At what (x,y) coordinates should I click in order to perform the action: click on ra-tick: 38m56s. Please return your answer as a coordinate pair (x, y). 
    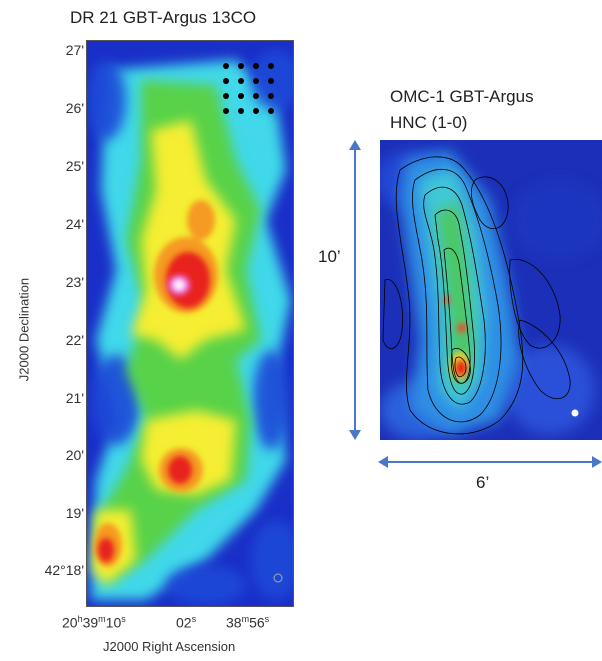
    Looking at the image, I should click on (248, 622).